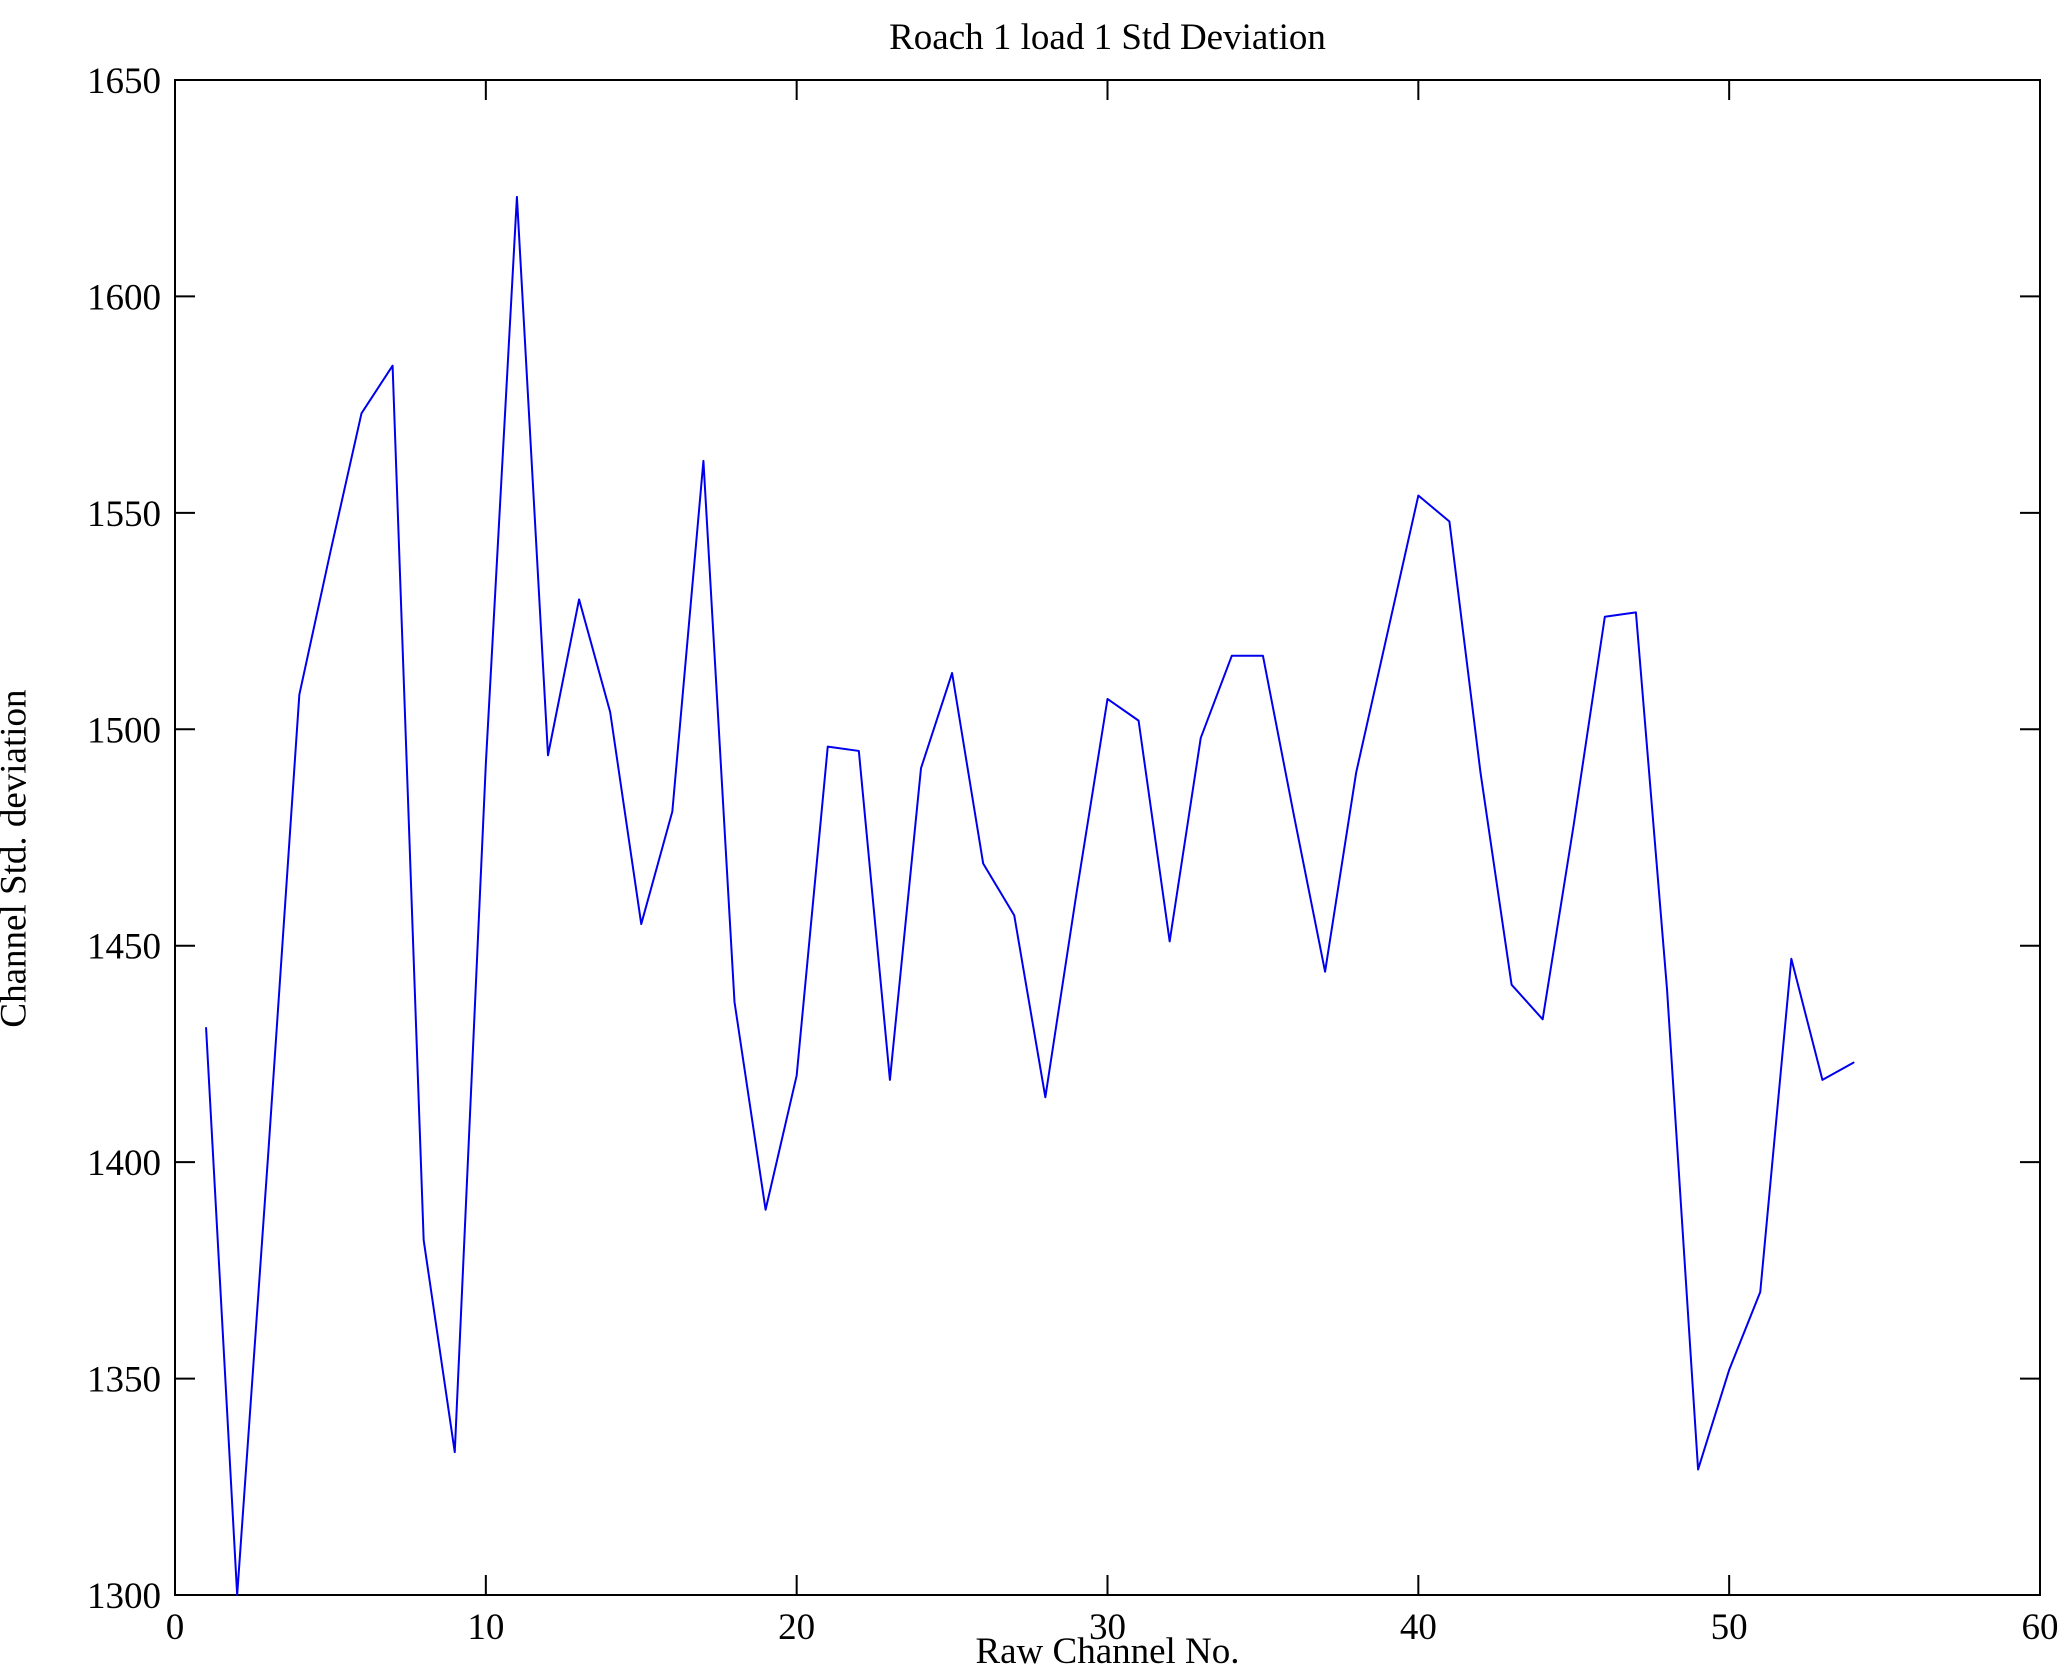  I want to click on x-axis-label: Raw Channel No., so click(1107, 1651).